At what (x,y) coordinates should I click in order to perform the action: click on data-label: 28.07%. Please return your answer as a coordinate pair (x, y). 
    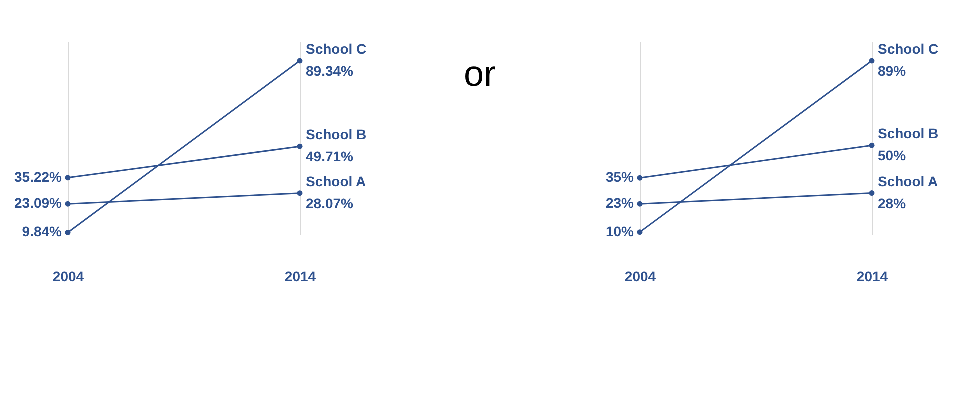
    Looking at the image, I should click on (330, 203).